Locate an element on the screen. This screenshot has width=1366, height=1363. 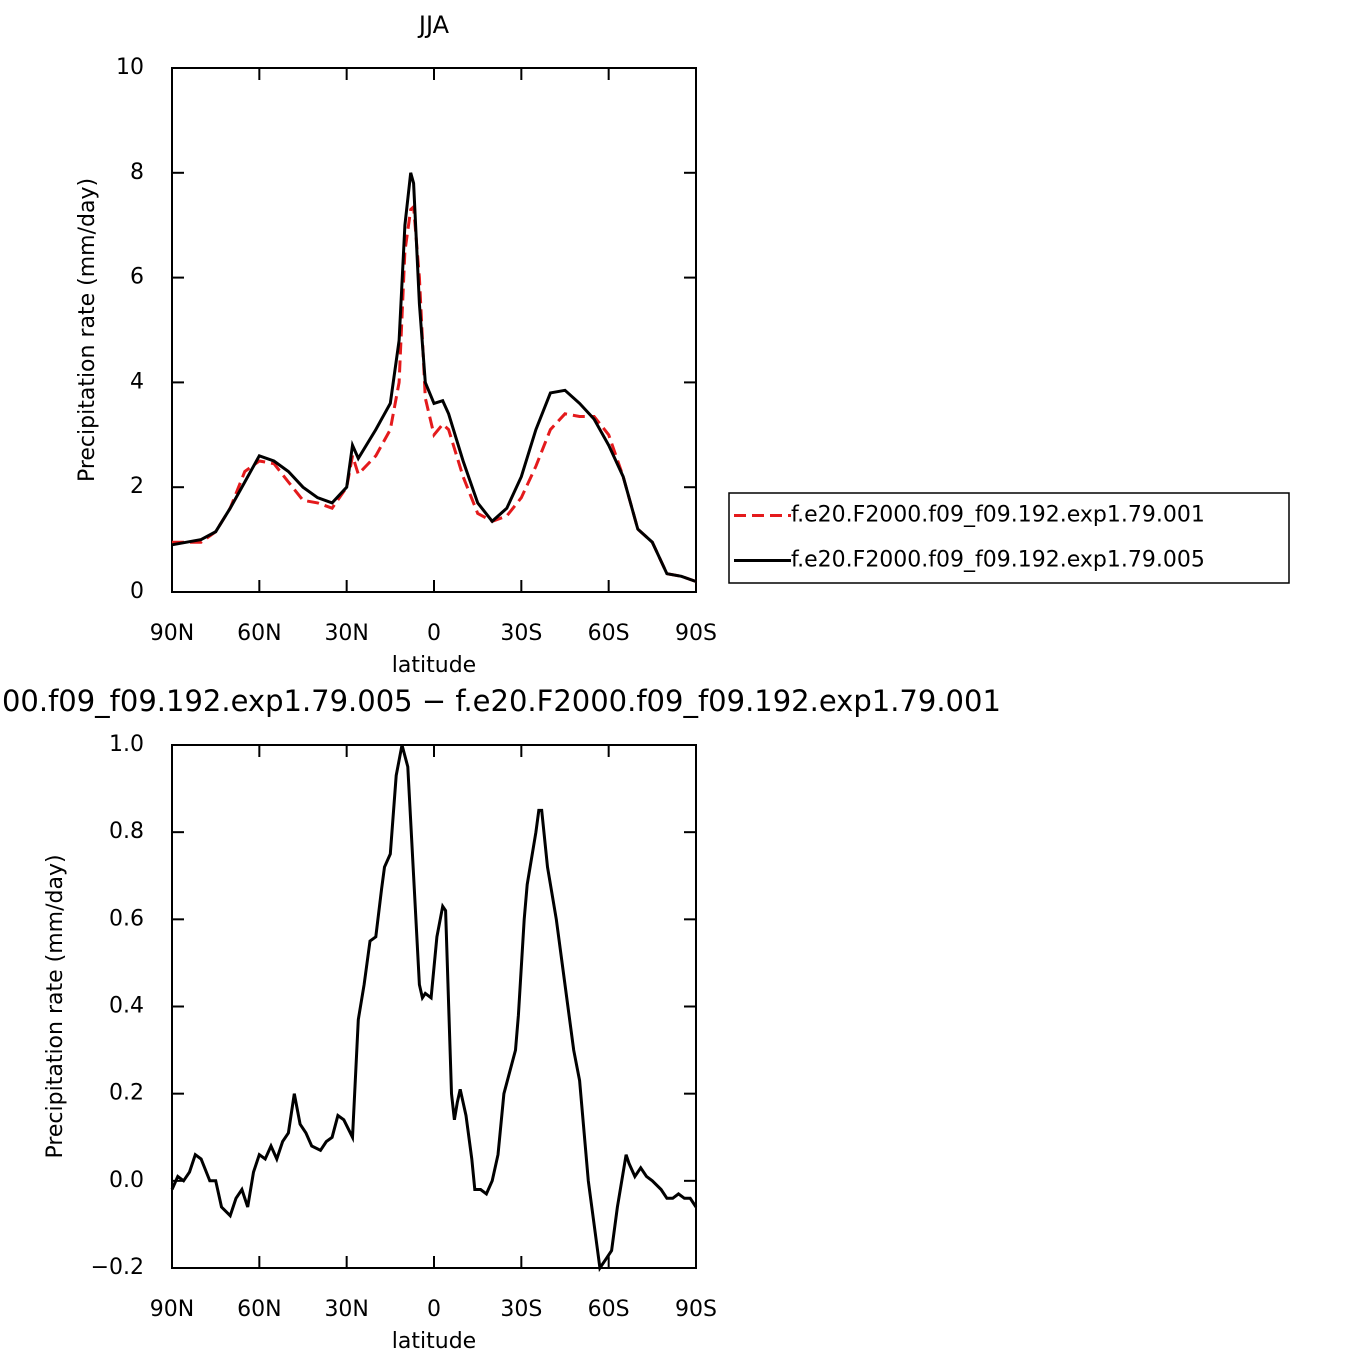
y-tick-label: 4 is located at coordinates (137, 381).